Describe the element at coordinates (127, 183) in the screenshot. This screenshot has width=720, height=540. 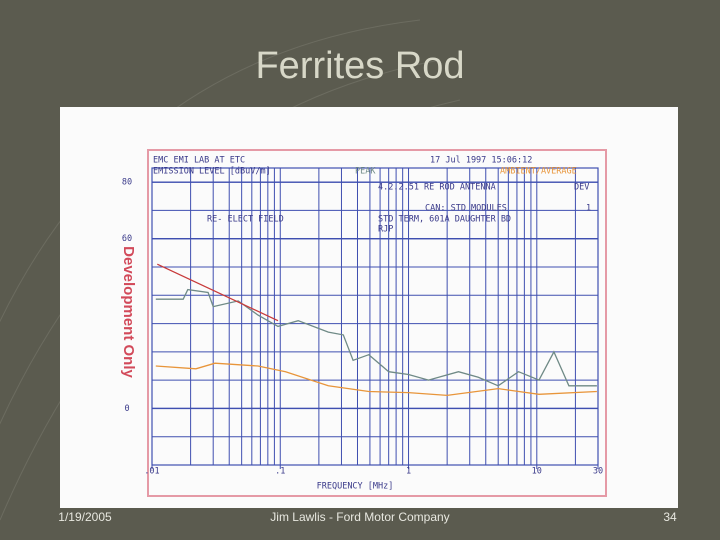
I see `y-tick-label: 80` at that location.